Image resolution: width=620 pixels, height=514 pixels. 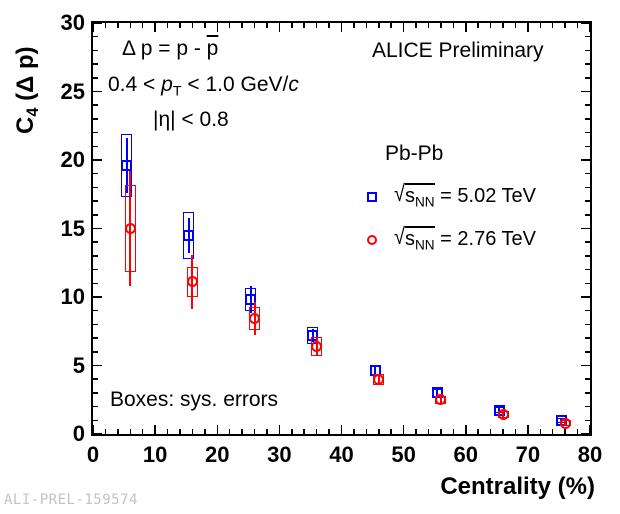 What do you see at coordinates (72, 296) in the screenshot?
I see `y-tick-label: 10` at bounding box center [72, 296].